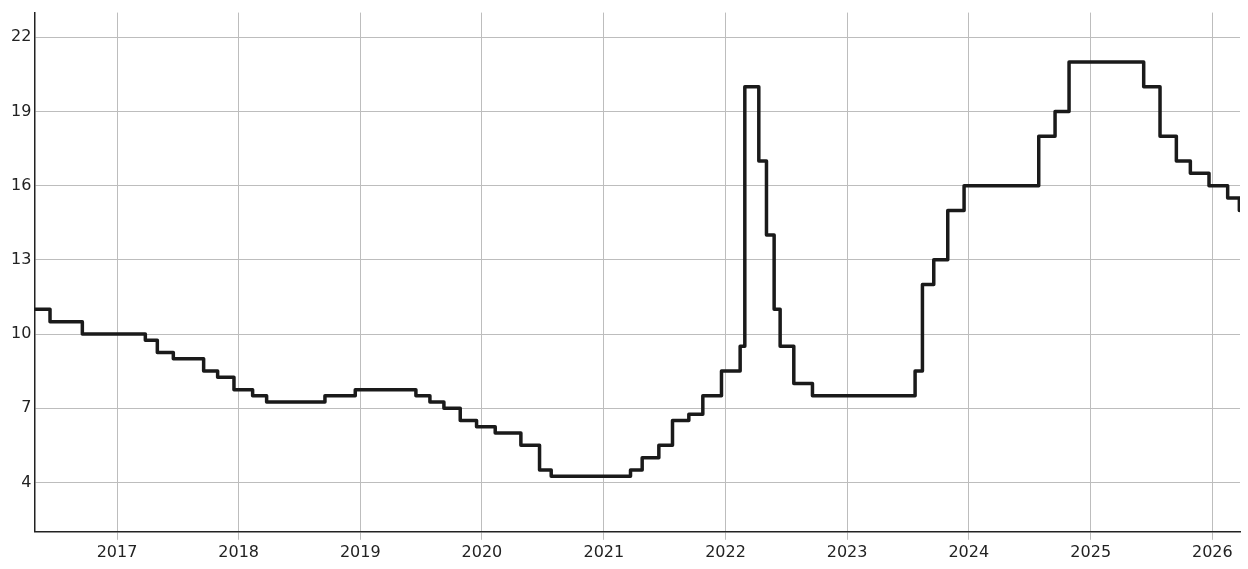  I want to click on y-tick-label: 13, so click(21, 258).